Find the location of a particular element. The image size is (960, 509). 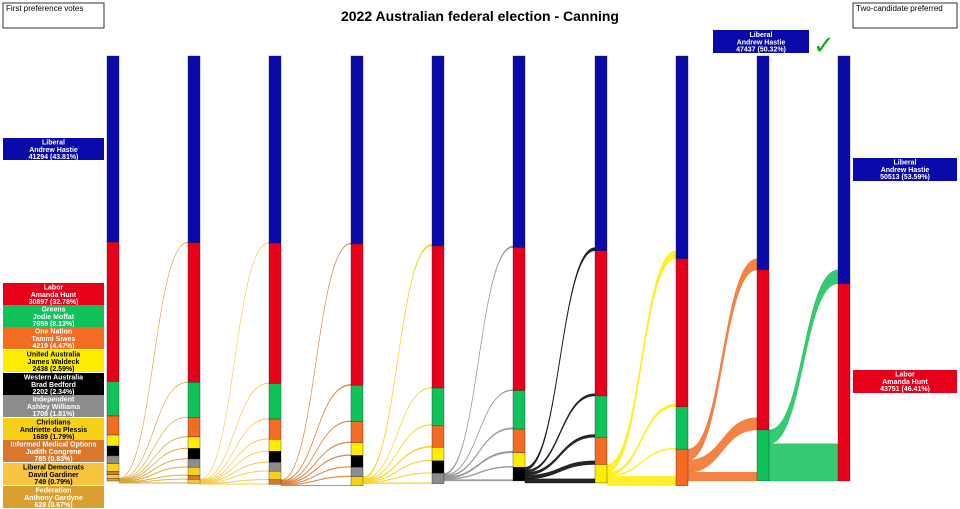

candidate-label-text: 2202 (2.34%) is located at coordinates (53, 392).